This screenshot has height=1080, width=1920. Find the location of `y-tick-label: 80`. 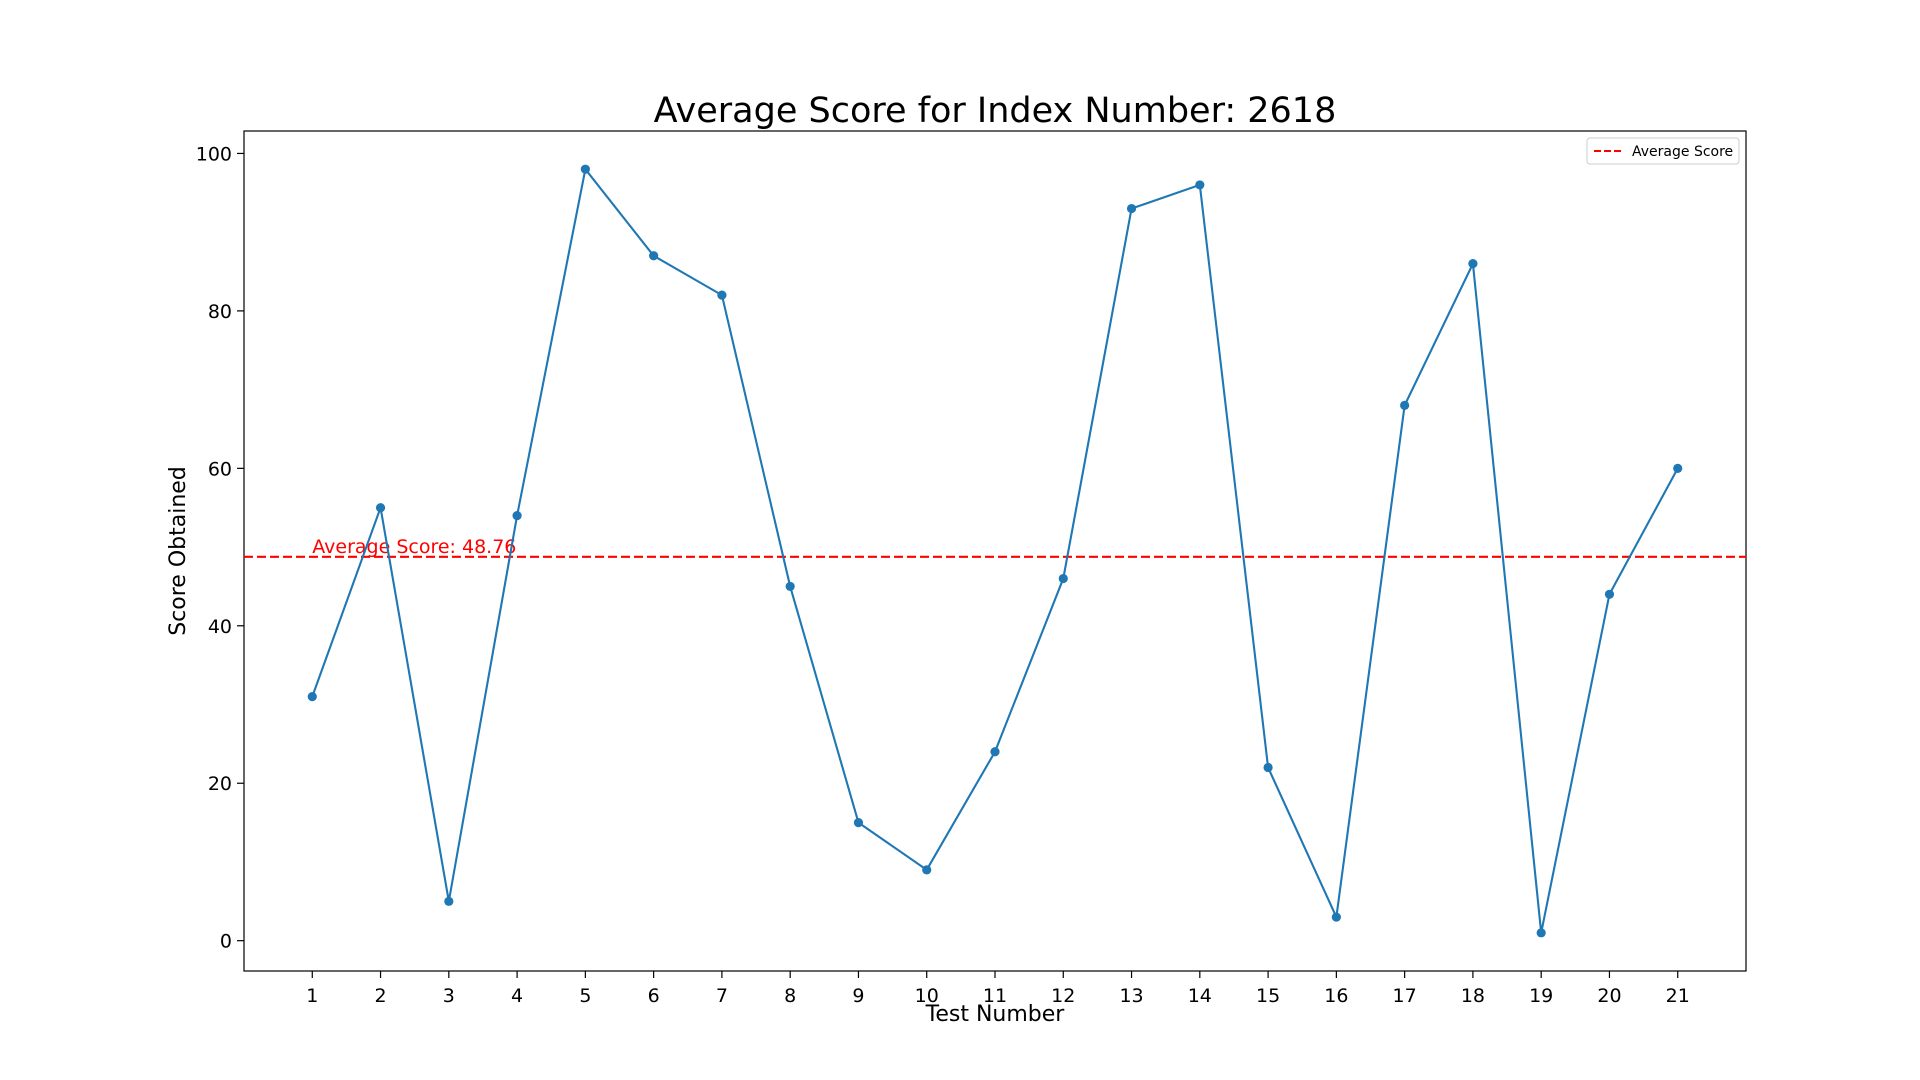

y-tick-label: 80 is located at coordinates (220, 312).